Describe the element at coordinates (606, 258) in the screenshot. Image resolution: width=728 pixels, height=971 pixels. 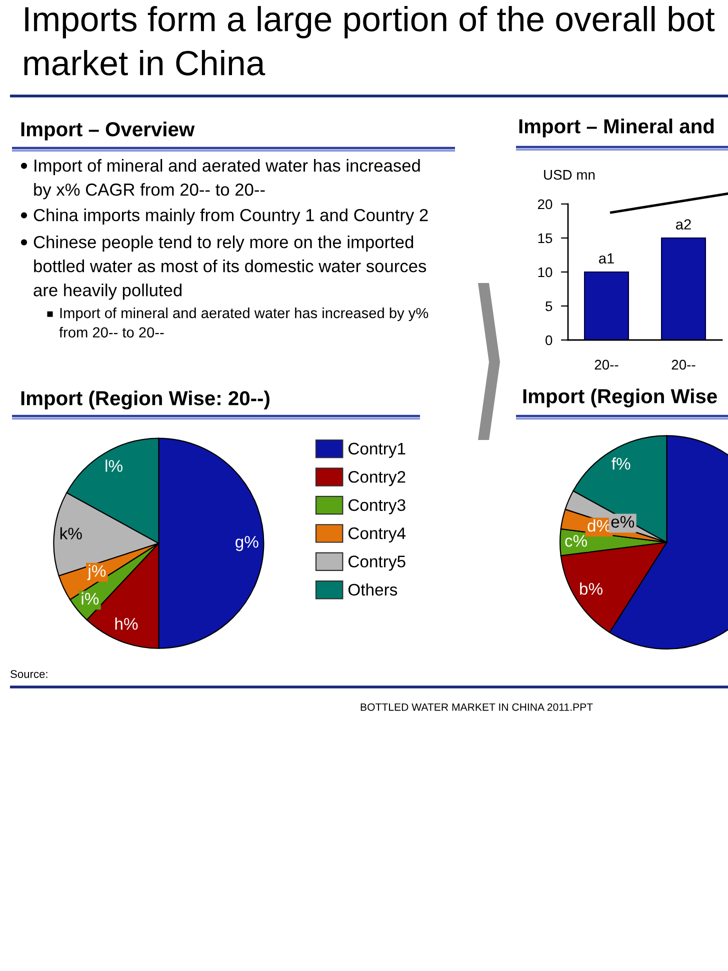
I see `data-label: a1` at that location.